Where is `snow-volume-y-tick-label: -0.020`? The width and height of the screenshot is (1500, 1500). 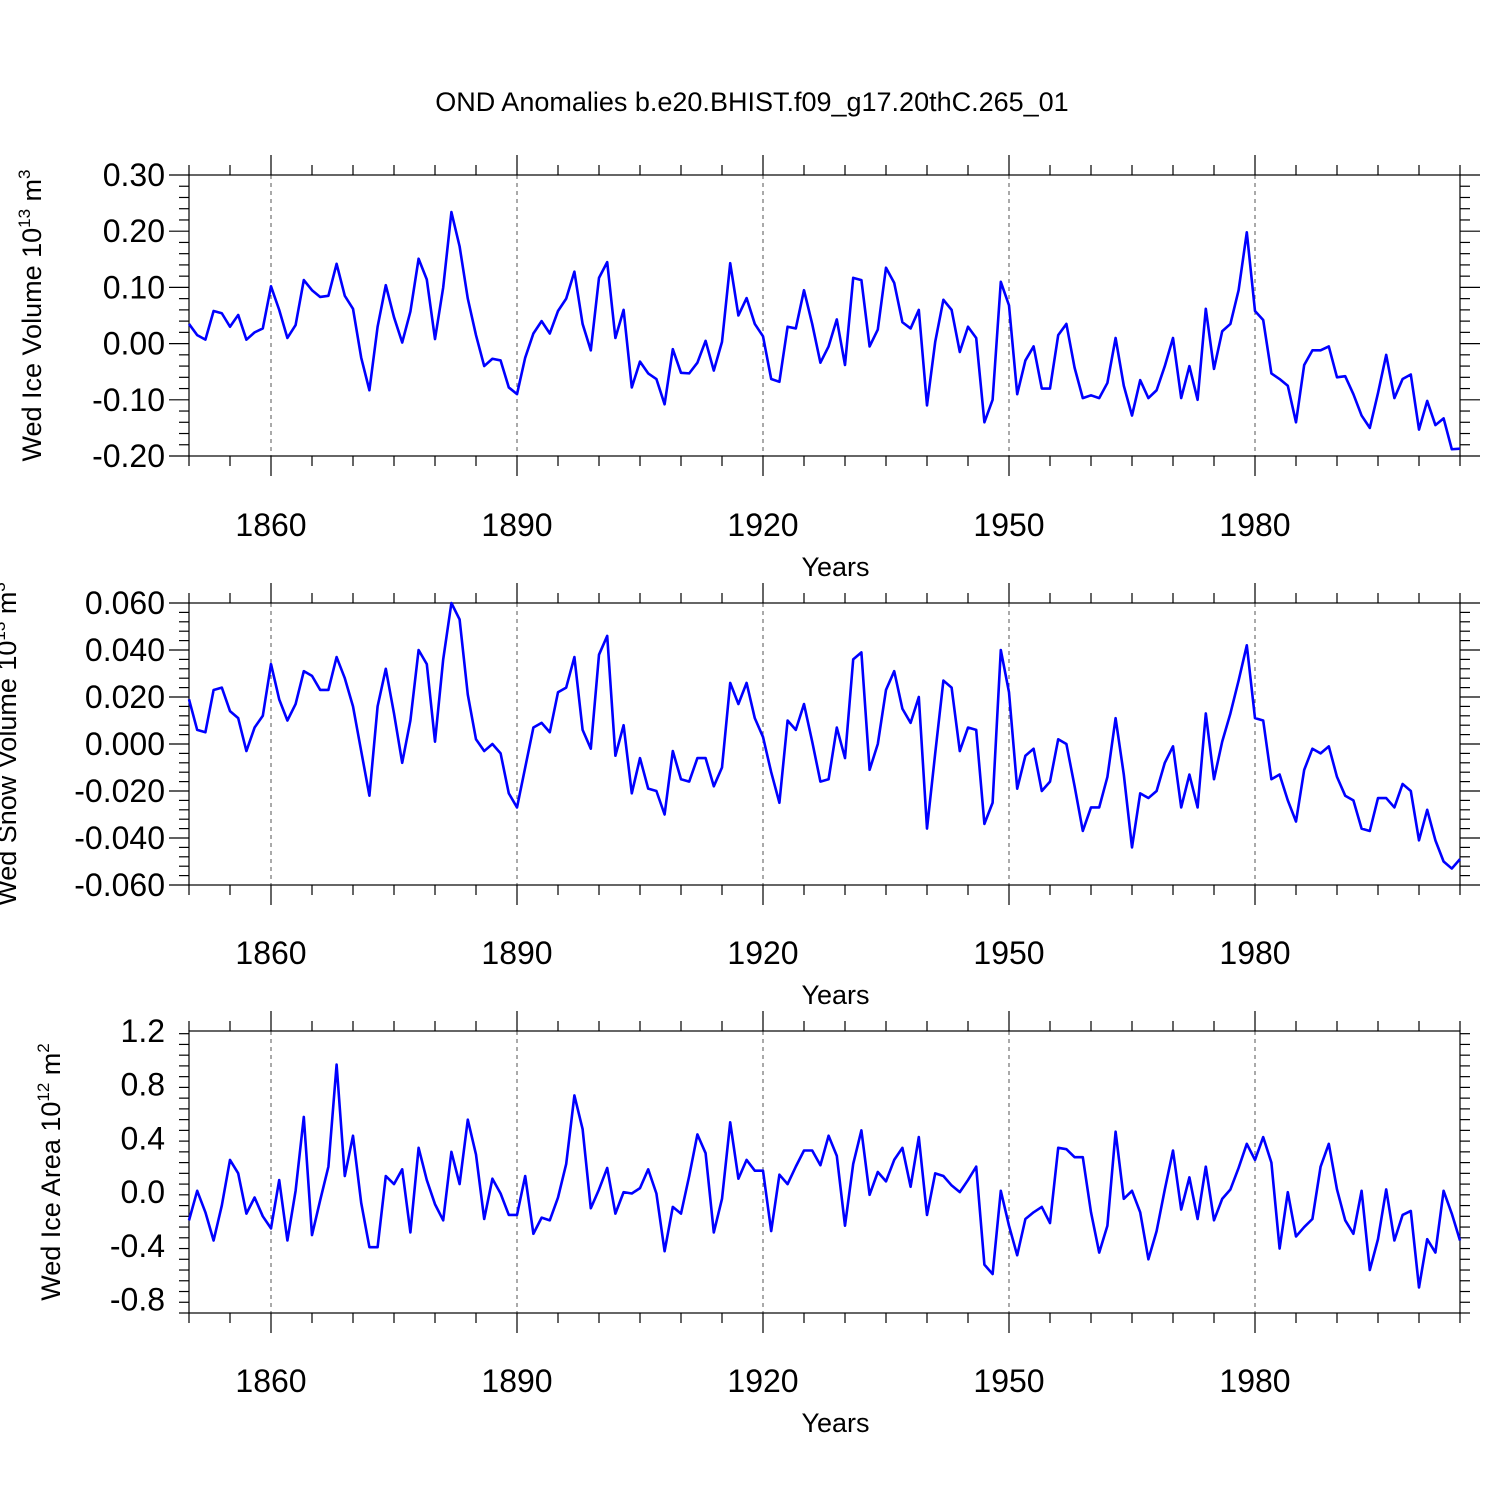
snow-volume-y-tick-label: -0.020 is located at coordinates (119, 791).